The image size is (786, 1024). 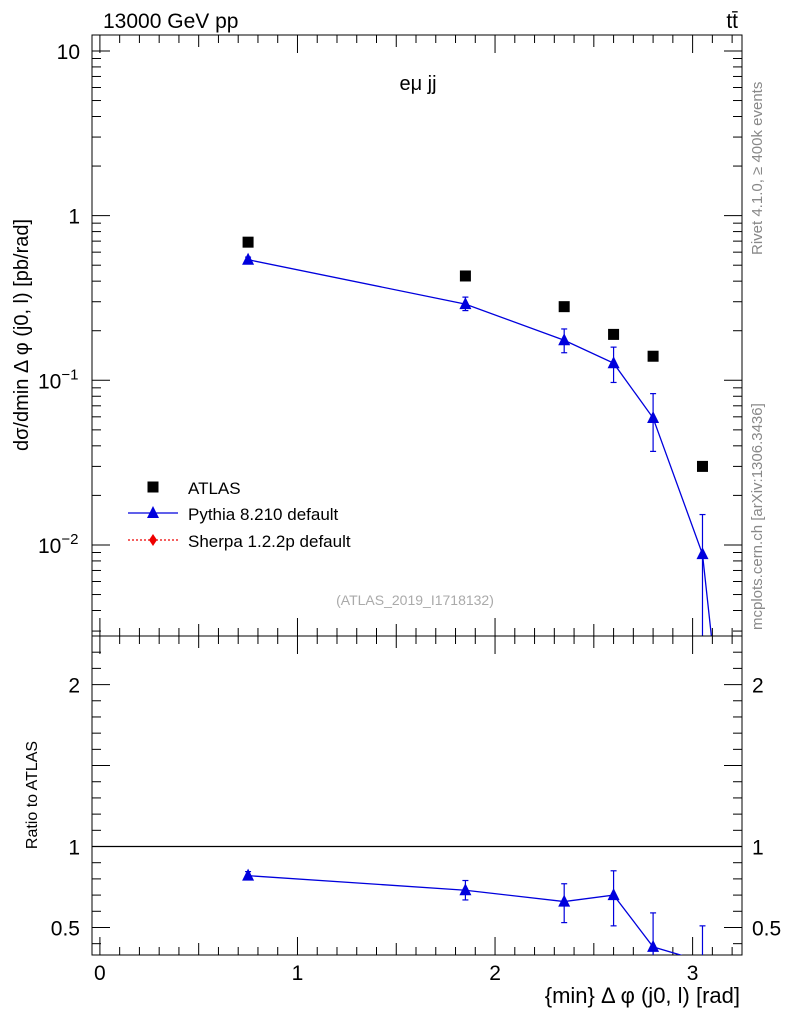 I want to click on energy-label: 13000 GeV pp, so click(x=170, y=21).